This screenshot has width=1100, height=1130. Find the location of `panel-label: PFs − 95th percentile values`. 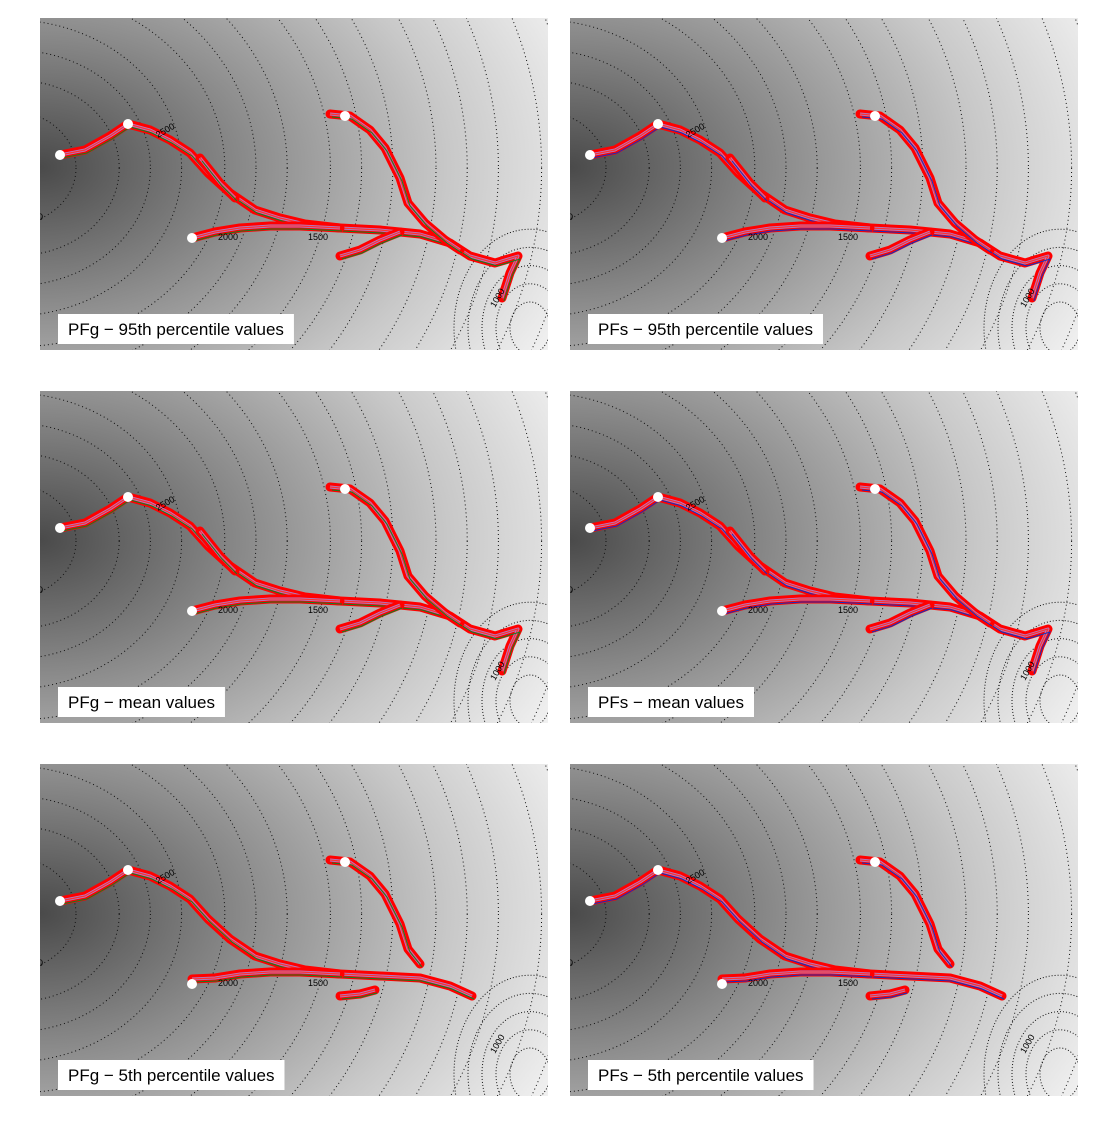

panel-label: PFs − 95th percentile values is located at coordinates (705, 329).